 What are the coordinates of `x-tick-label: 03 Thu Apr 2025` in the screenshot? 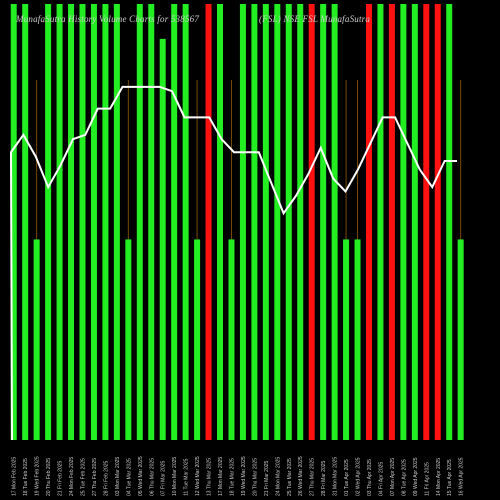 It's located at (370, 477).